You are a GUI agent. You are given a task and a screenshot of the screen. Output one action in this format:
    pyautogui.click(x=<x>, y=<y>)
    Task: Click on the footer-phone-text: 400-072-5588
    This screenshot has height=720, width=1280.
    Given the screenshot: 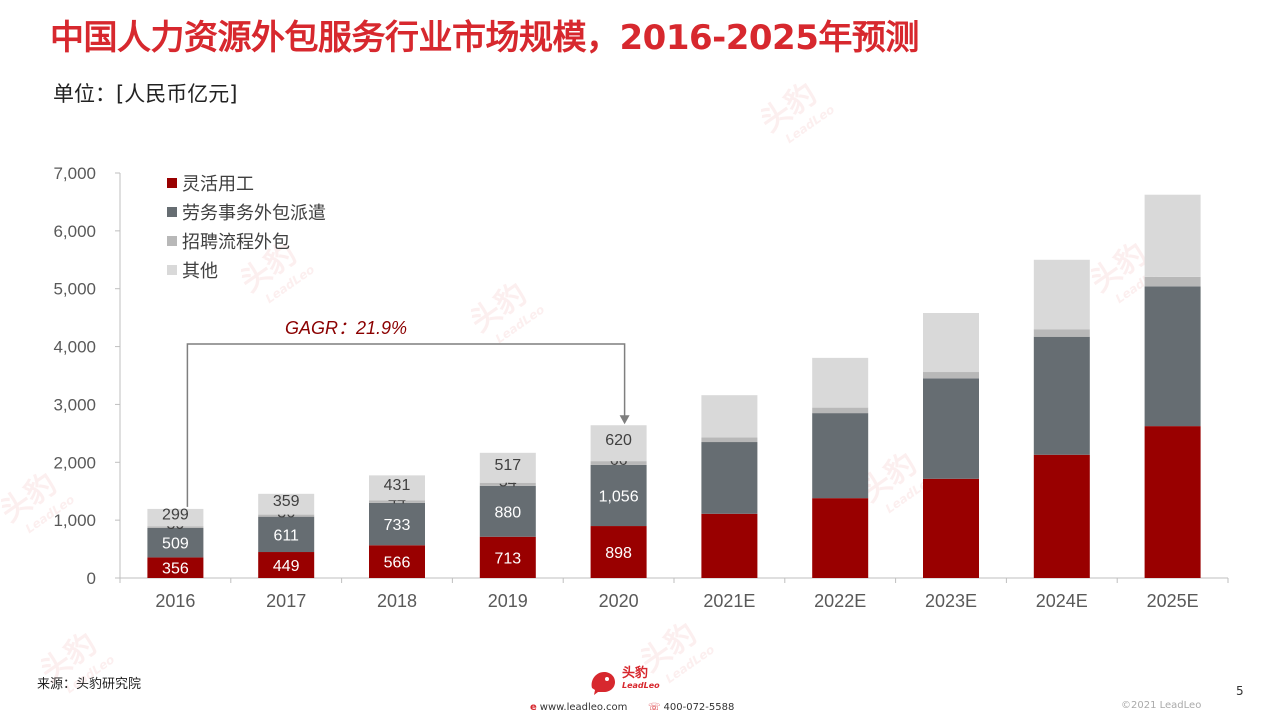 What is the action you would take?
    pyautogui.click(x=699, y=707)
    